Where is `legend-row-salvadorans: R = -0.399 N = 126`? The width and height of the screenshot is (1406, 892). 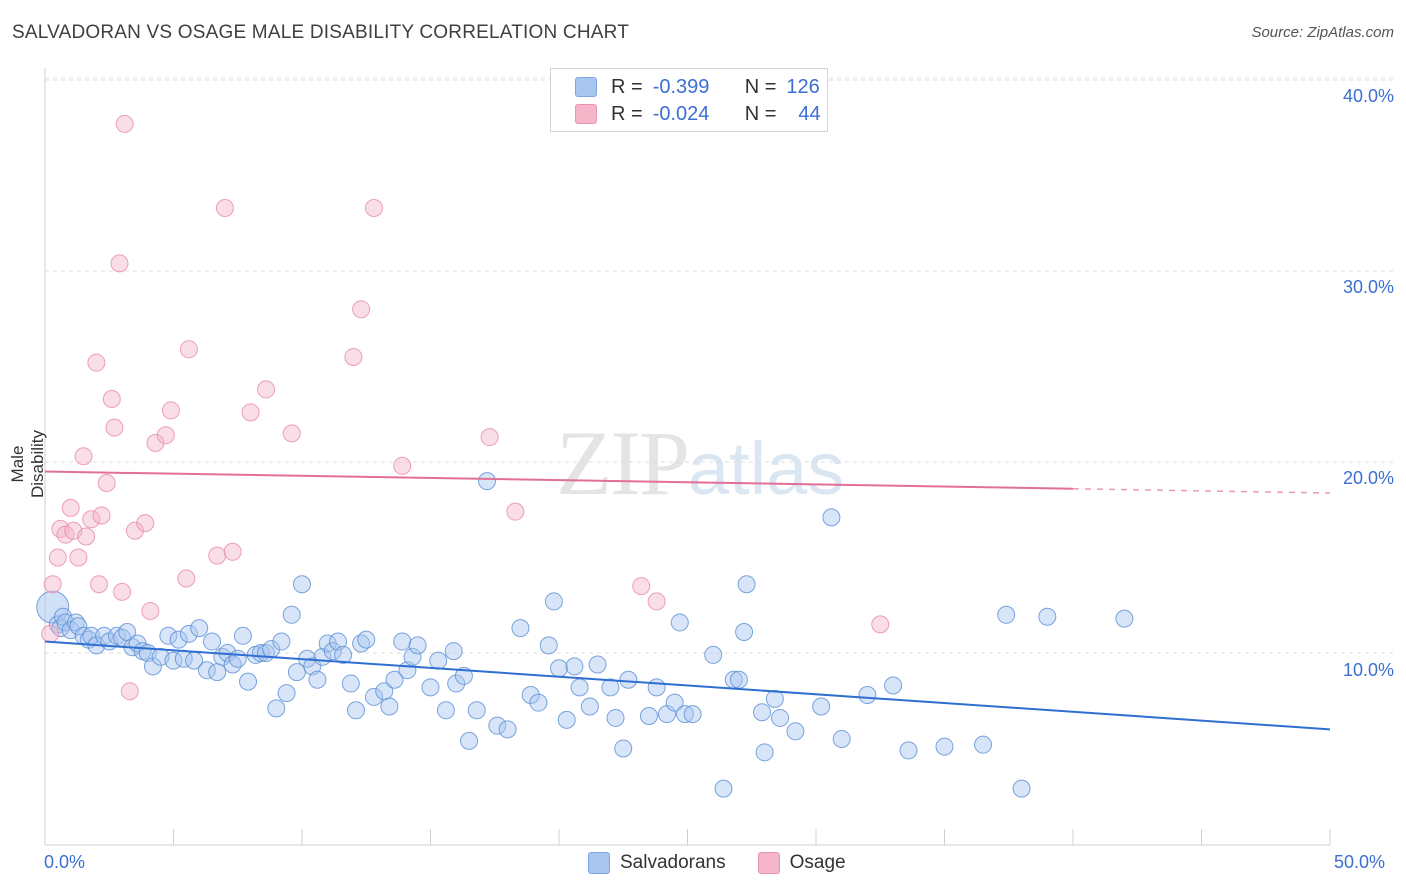
legend-row-salvadorans: R = -0.399 N = 126 is located at coordinates (697, 87).